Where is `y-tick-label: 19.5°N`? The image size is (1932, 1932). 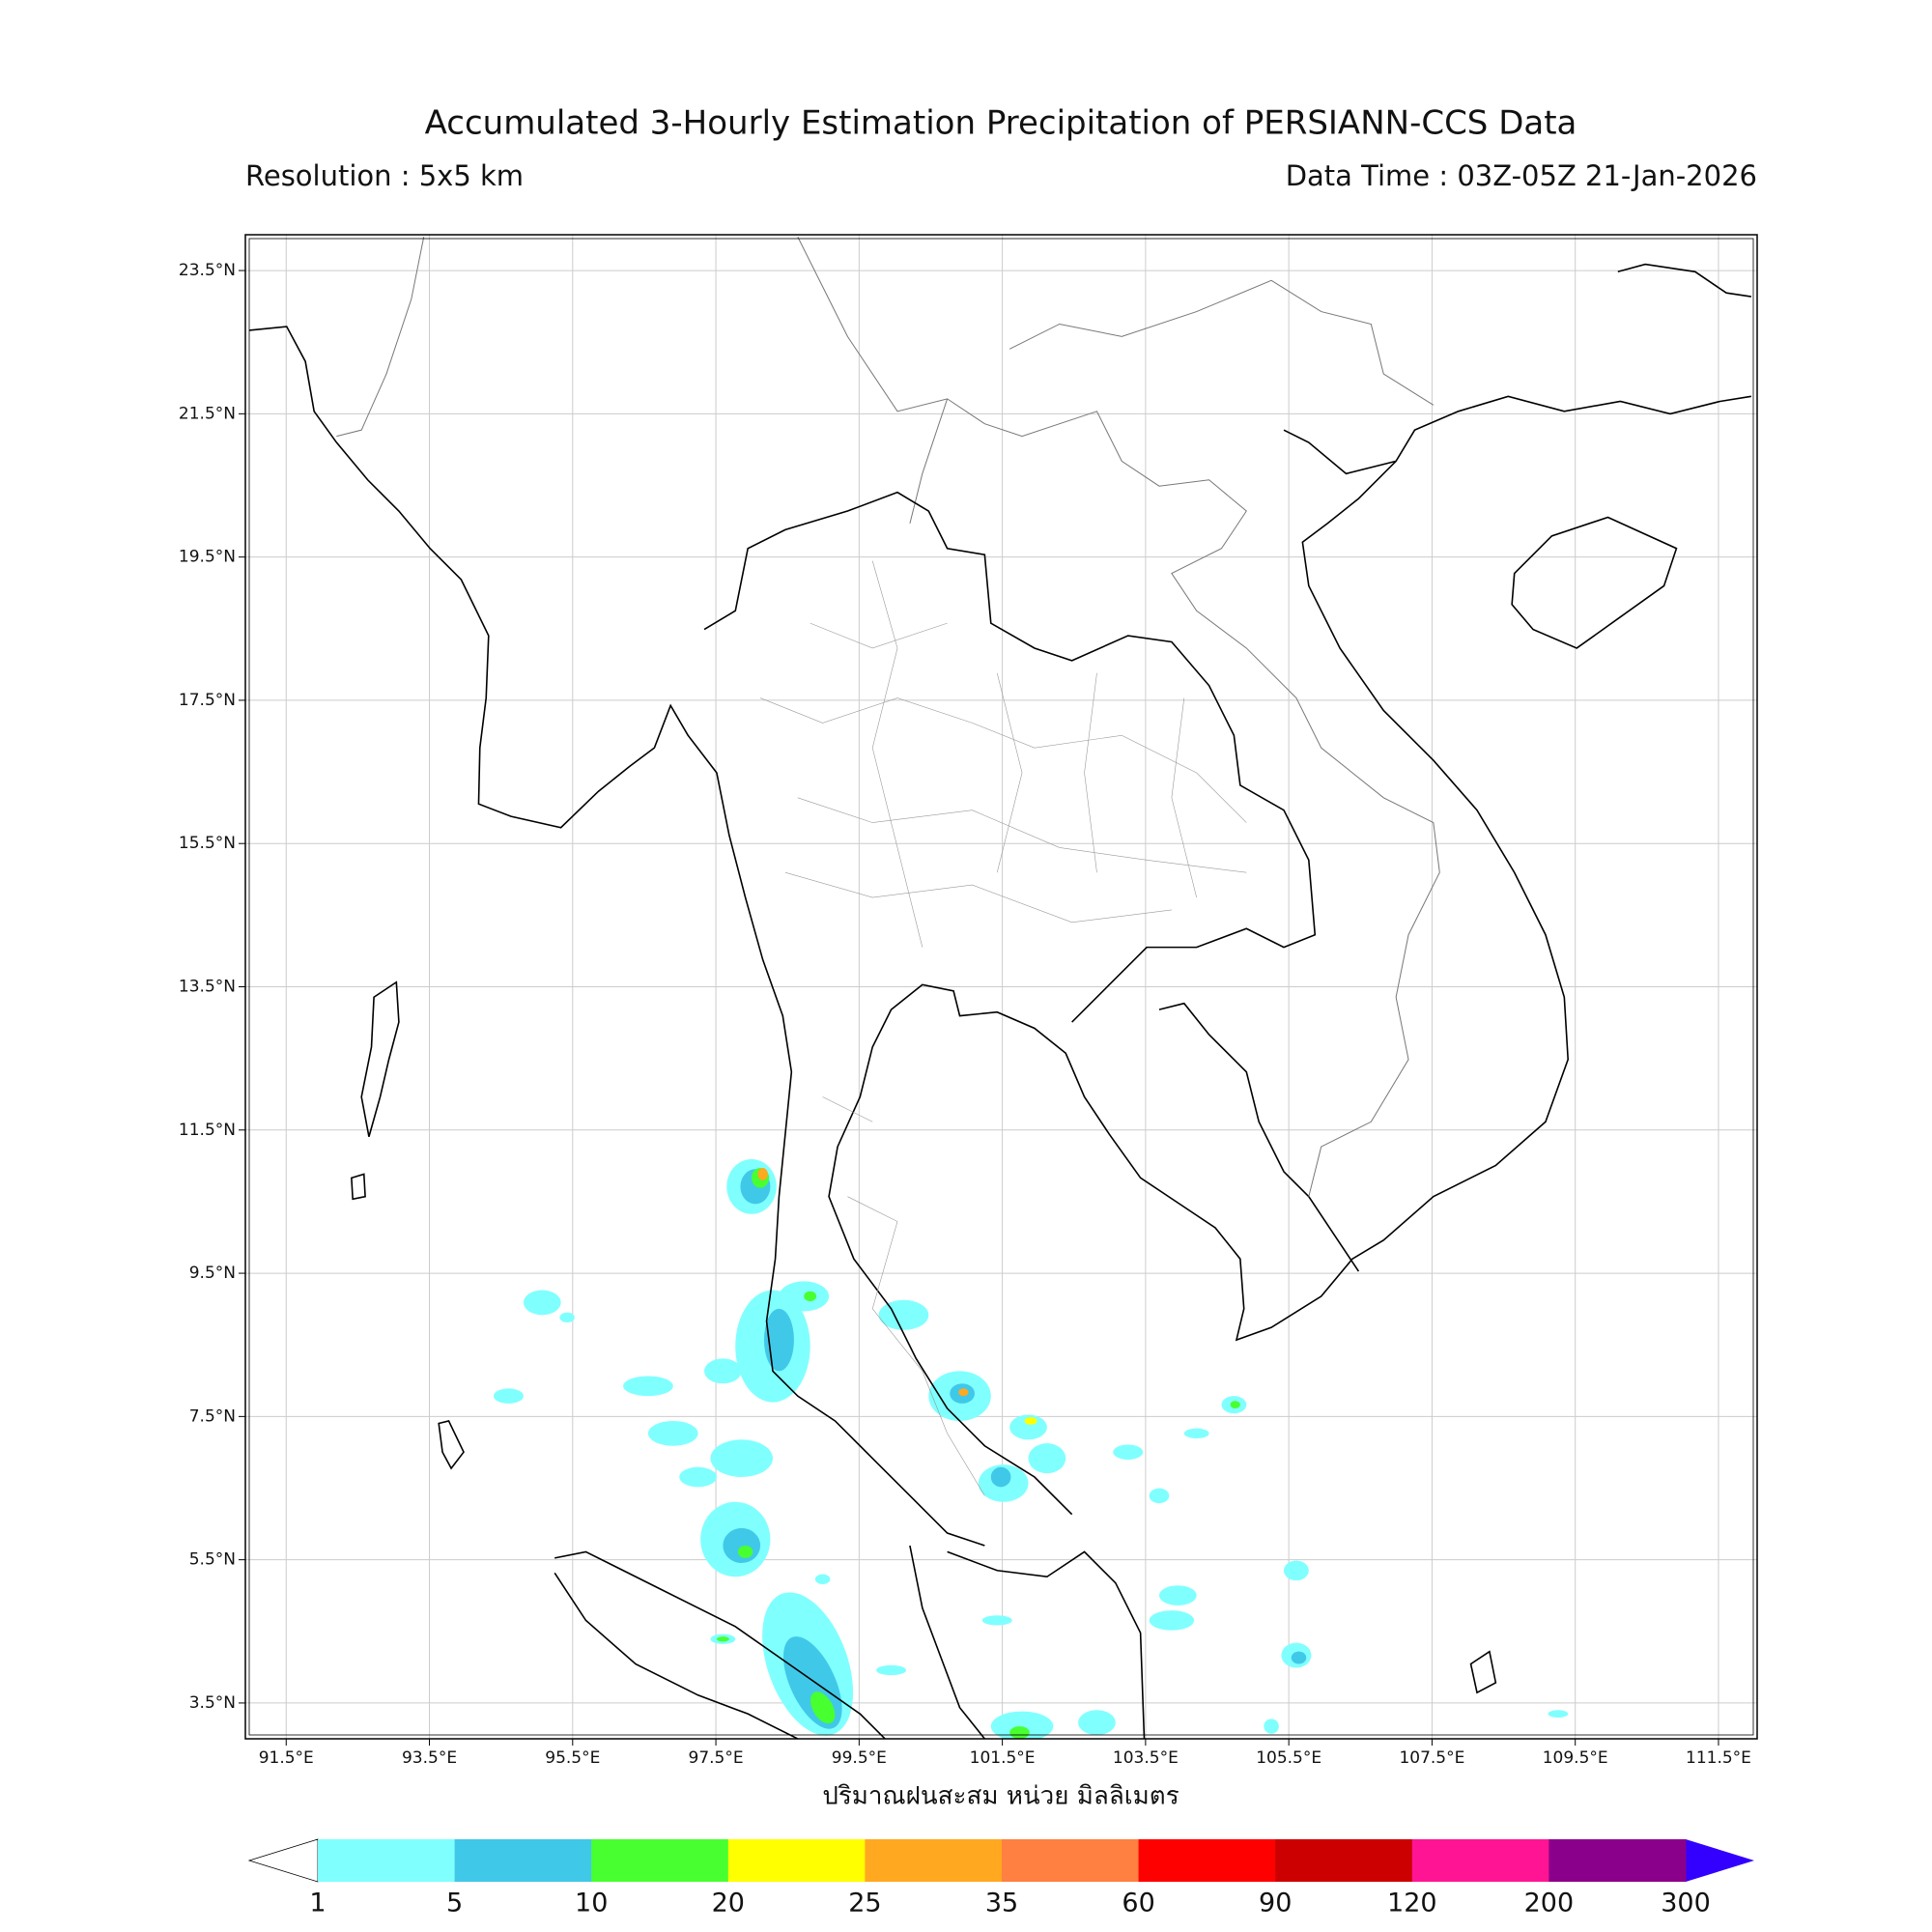
y-tick-label: 19.5°N is located at coordinates (207, 557).